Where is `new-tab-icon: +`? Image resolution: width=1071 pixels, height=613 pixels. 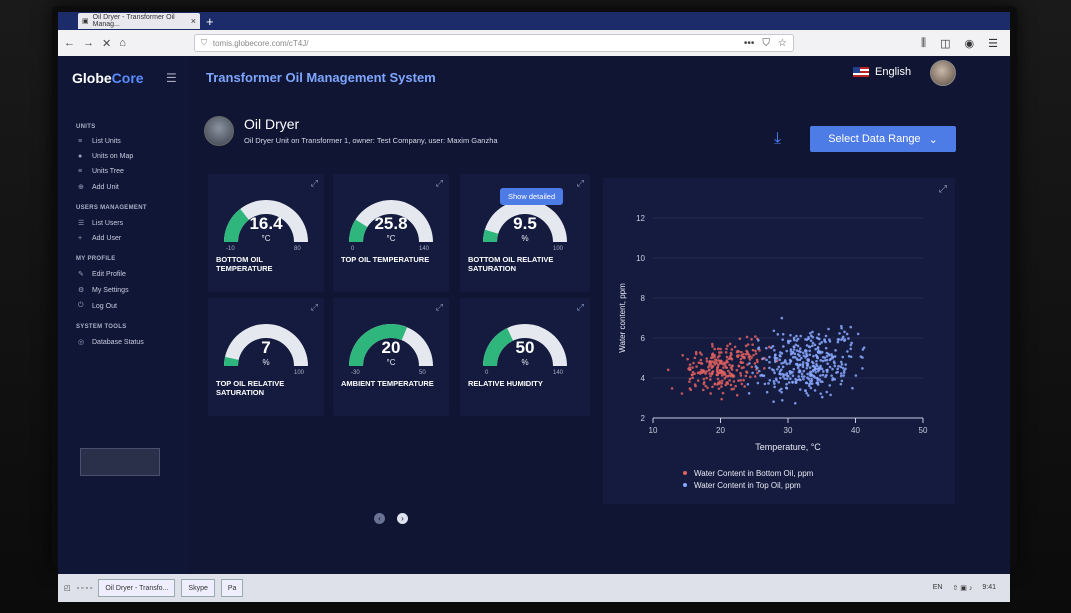 new-tab-icon: + is located at coordinates (210, 21).